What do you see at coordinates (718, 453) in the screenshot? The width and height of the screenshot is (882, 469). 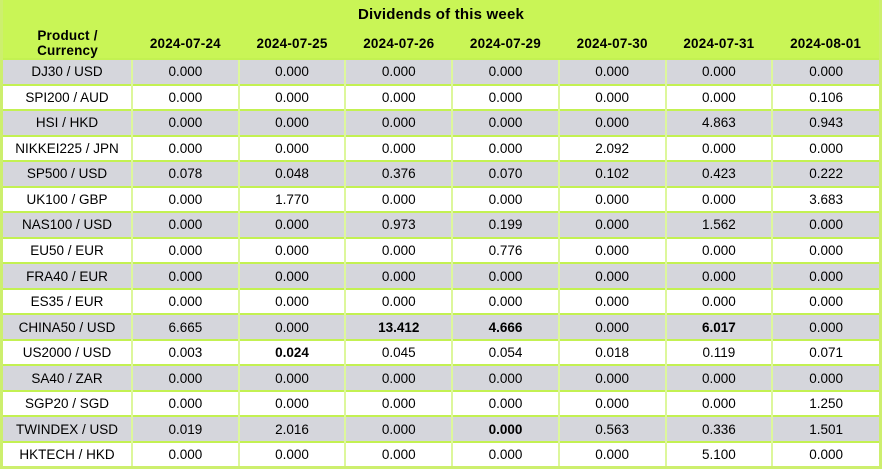 I see `dividend-value-cell: 5.100` at bounding box center [718, 453].